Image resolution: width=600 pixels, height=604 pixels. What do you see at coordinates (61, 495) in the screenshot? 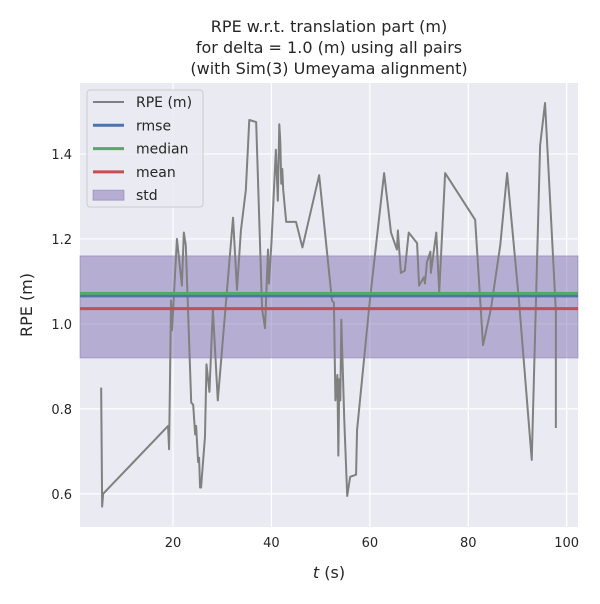
I see `y-tick-label: 0.6` at bounding box center [61, 495].